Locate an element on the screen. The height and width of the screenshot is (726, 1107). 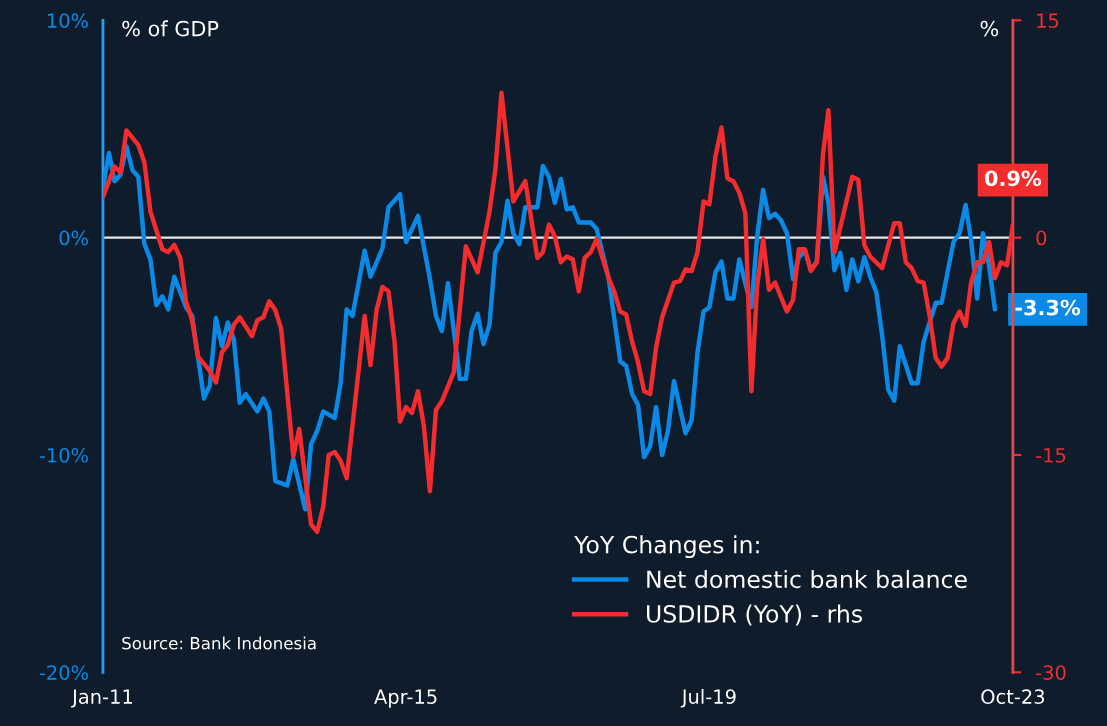
annotation: Source: Bank Indonesia is located at coordinates (219, 643).